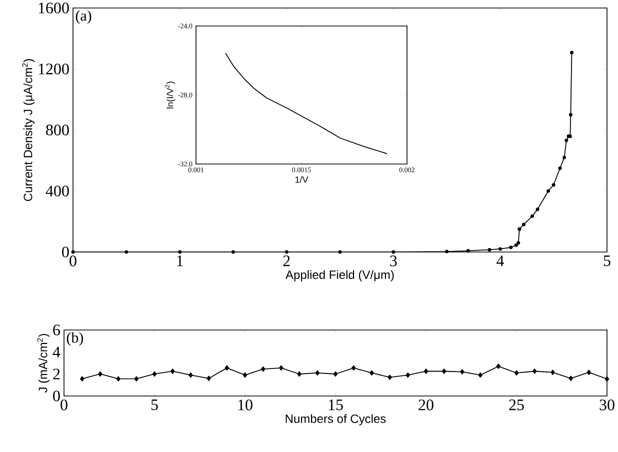 This screenshot has height=452, width=618. What do you see at coordinates (73, 261) in the screenshot?
I see `x-tick-label: 0` at bounding box center [73, 261].